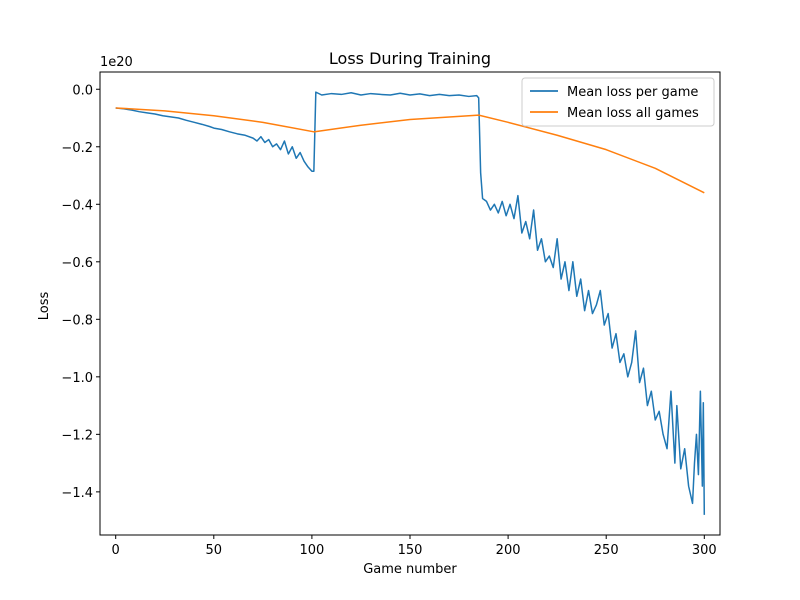 The height and width of the screenshot is (600, 800). What do you see at coordinates (618, 102) in the screenshot?
I see `legend-box` at bounding box center [618, 102].